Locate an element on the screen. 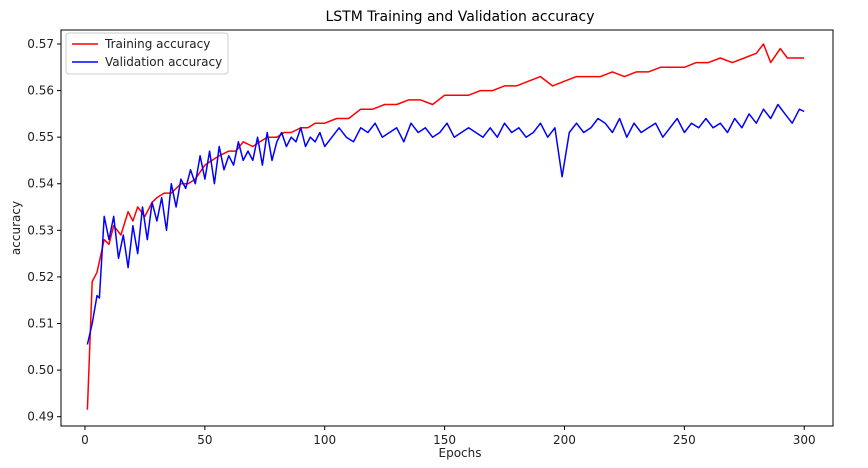 The image size is (868, 468). y-tick-label: 0.53 is located at coordinates (40, 230).